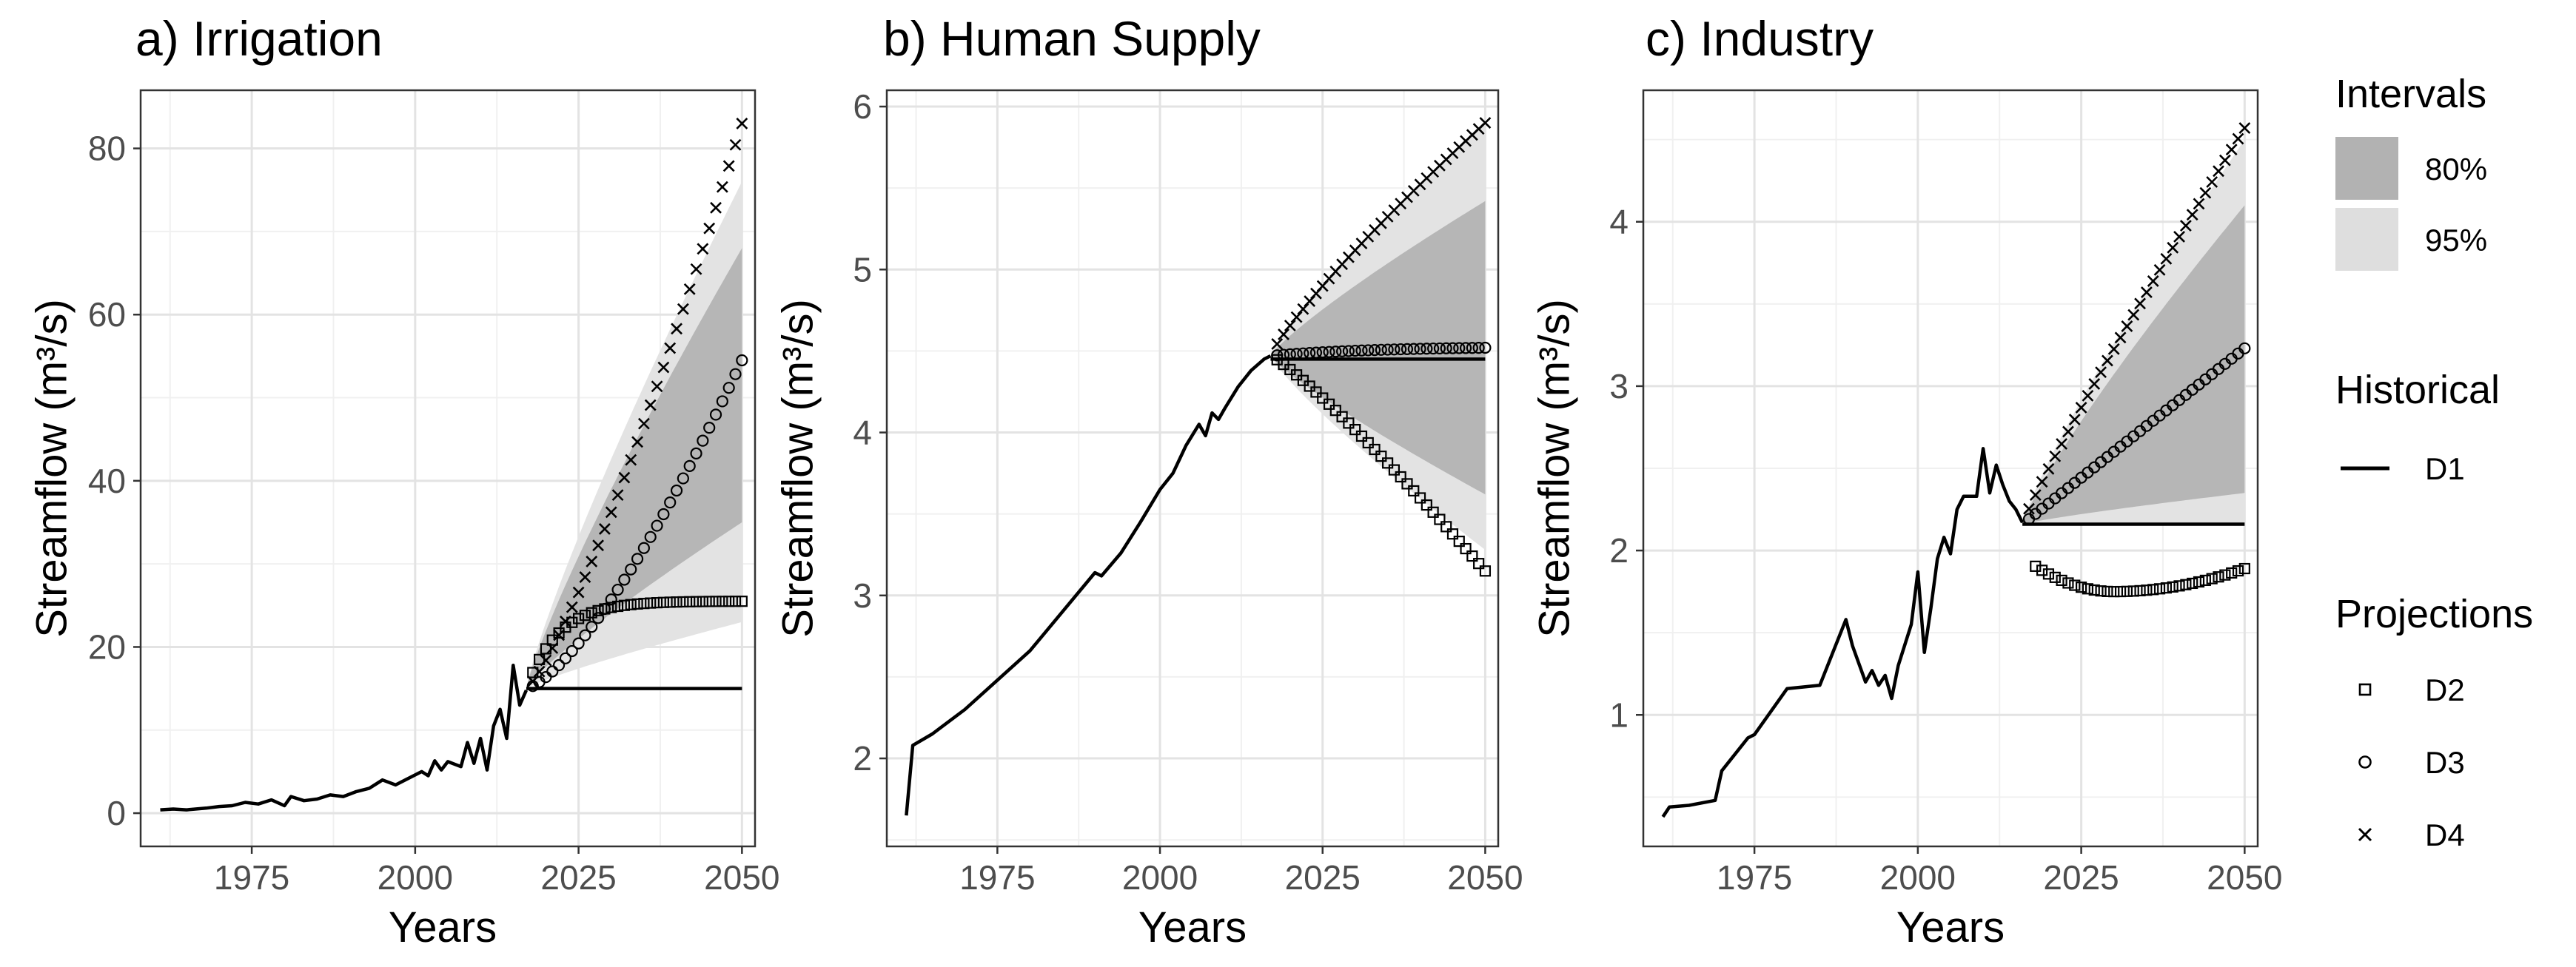 The width and height of the screenshot is (2576, 967). What do you see at coordinates (2445, 762) in the screenshot?
I see `legend-label-d3: D3` at bounding box center [2445, 762].